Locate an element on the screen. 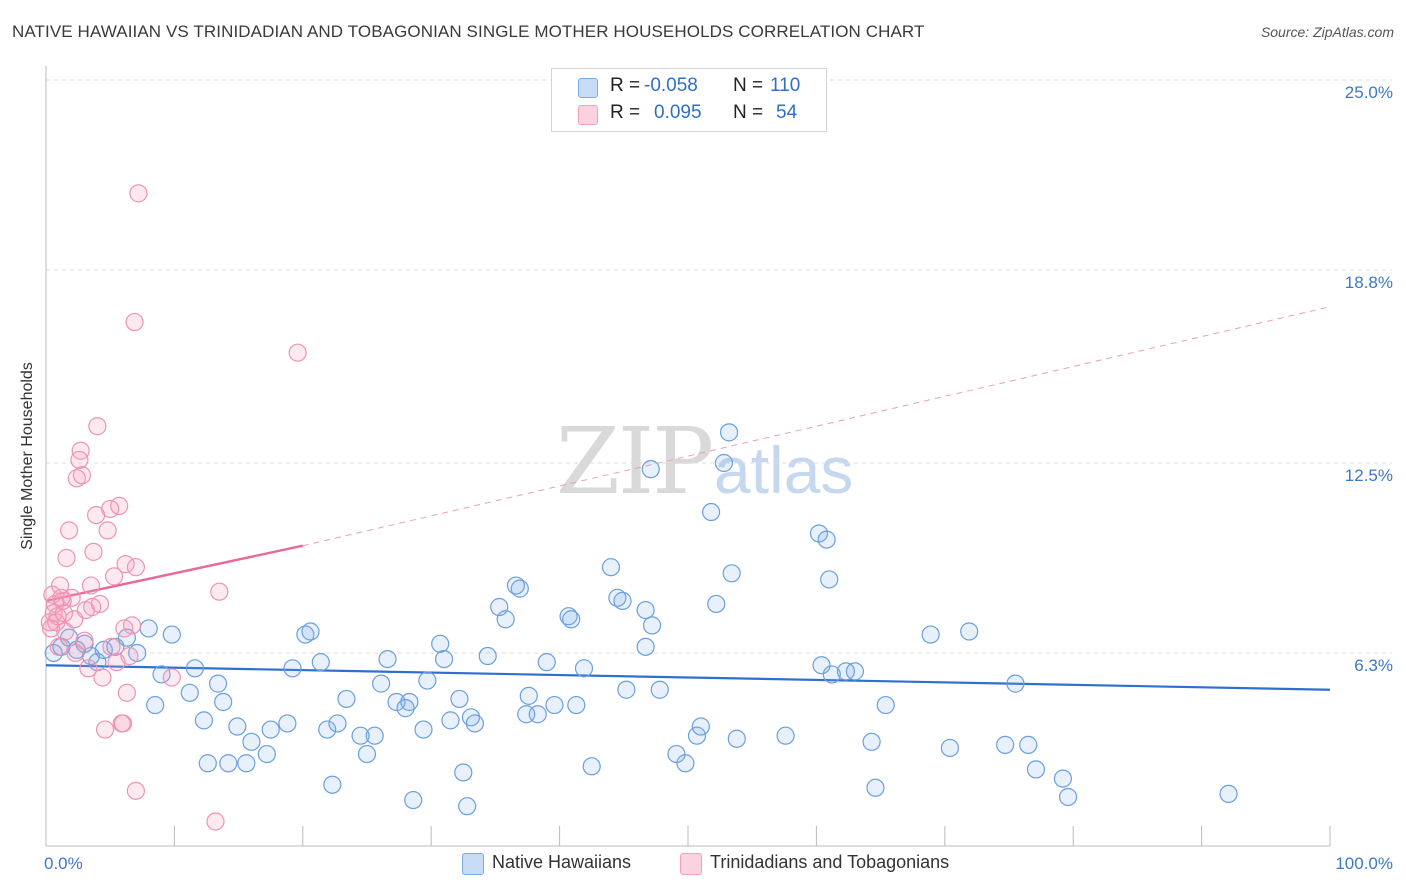 The width and height of the screenshot is (1406, 892). x-tick-label: 100.0% is located at coordinates (1364, 863).